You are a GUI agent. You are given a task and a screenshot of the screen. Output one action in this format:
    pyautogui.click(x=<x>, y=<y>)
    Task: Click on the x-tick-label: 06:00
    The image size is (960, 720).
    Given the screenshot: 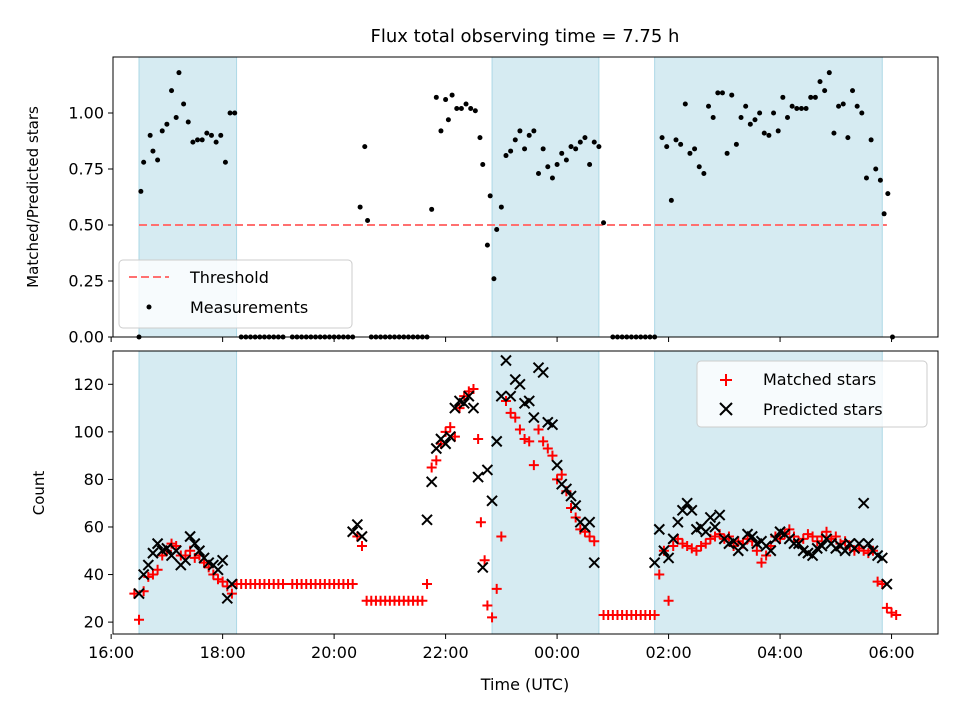 What is the action you would take?
    pyautogui.click(x=891, y=652)
    